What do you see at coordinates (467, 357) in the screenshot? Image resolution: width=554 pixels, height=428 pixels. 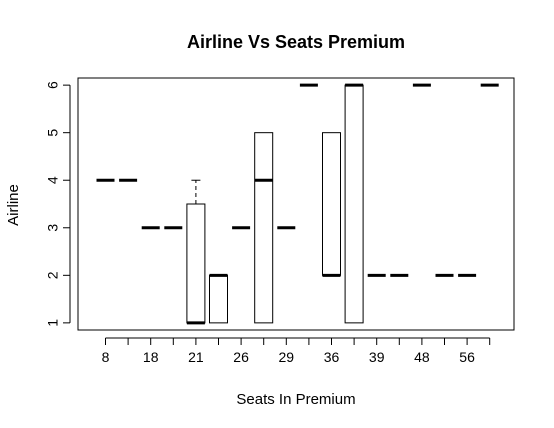 I see `x-tick-label: 56` at bounding box center [467, 357].